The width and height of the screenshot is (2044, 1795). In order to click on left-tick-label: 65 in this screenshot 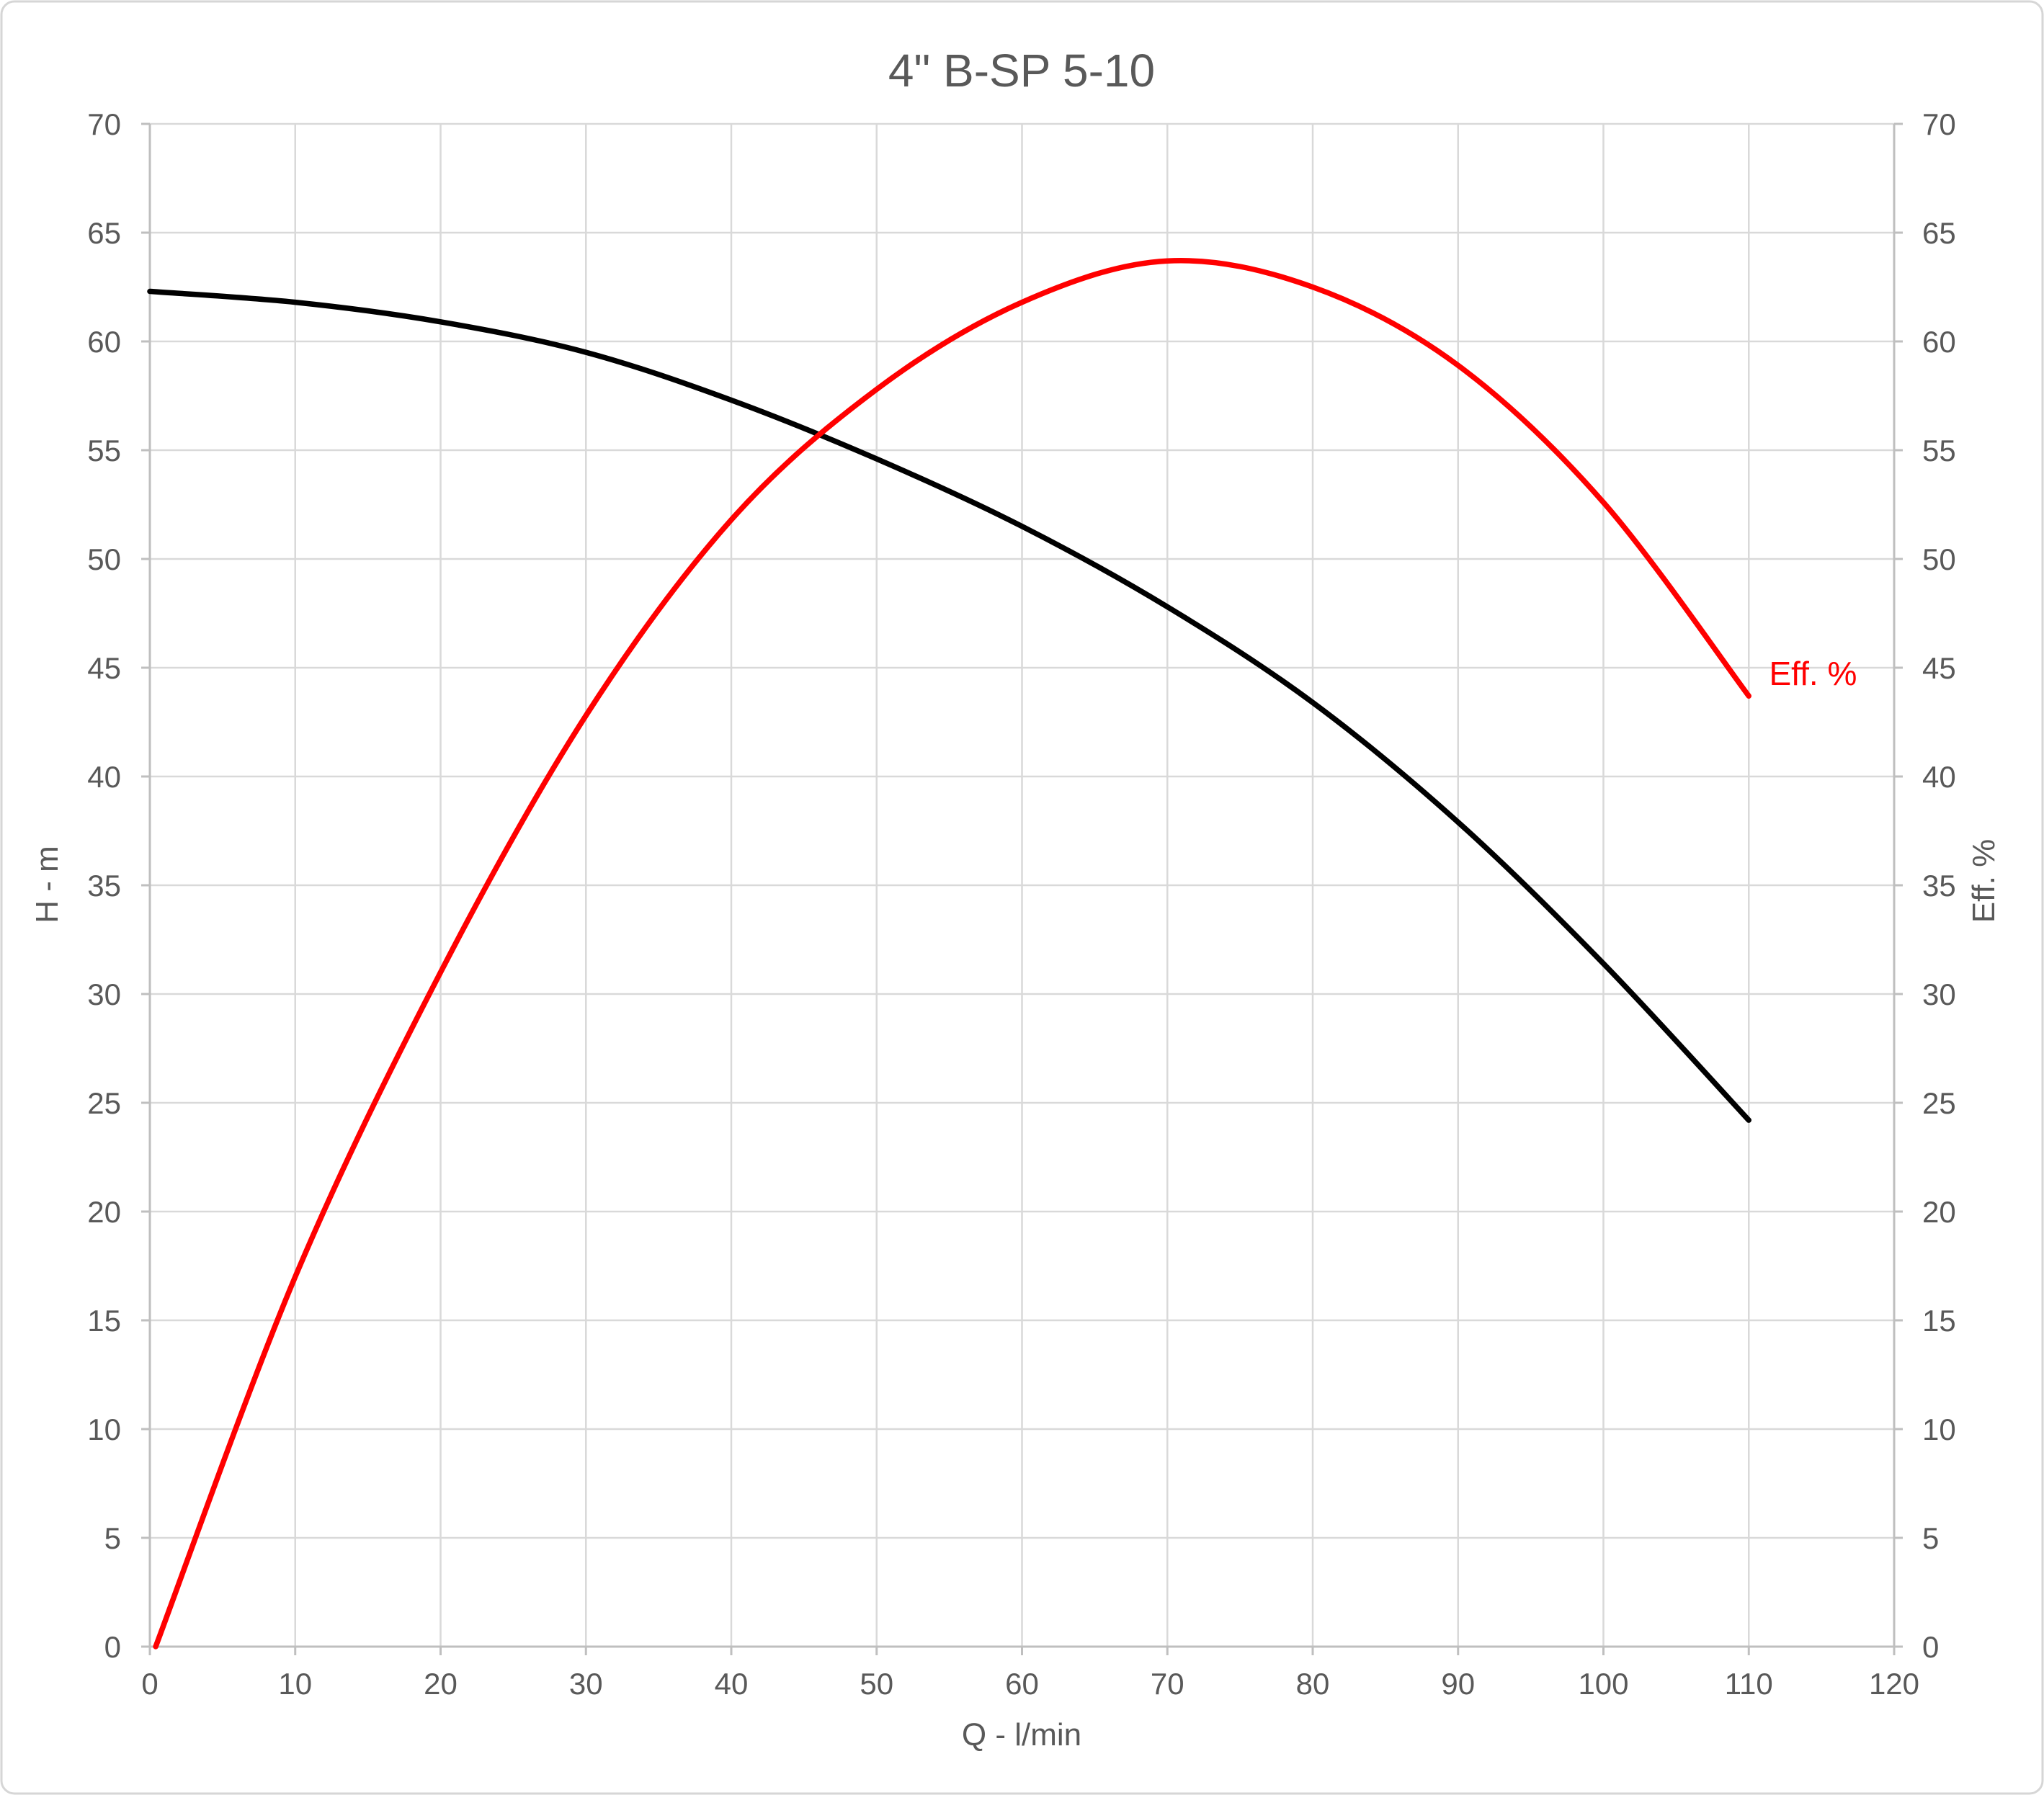, I will do `click(104, 233)`.